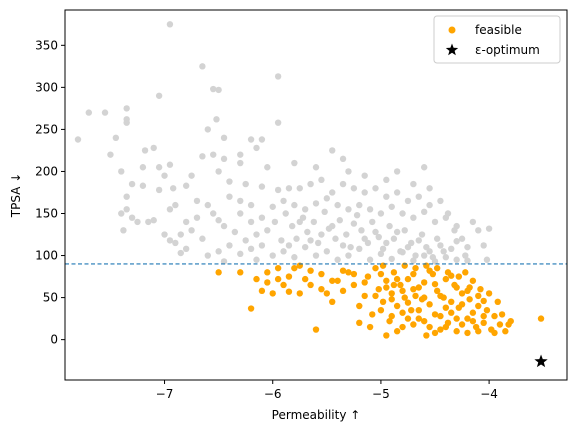 The height and width of the screenshot is (432, 571). I want to click on legend-marker-feasible, so click(452, 30).